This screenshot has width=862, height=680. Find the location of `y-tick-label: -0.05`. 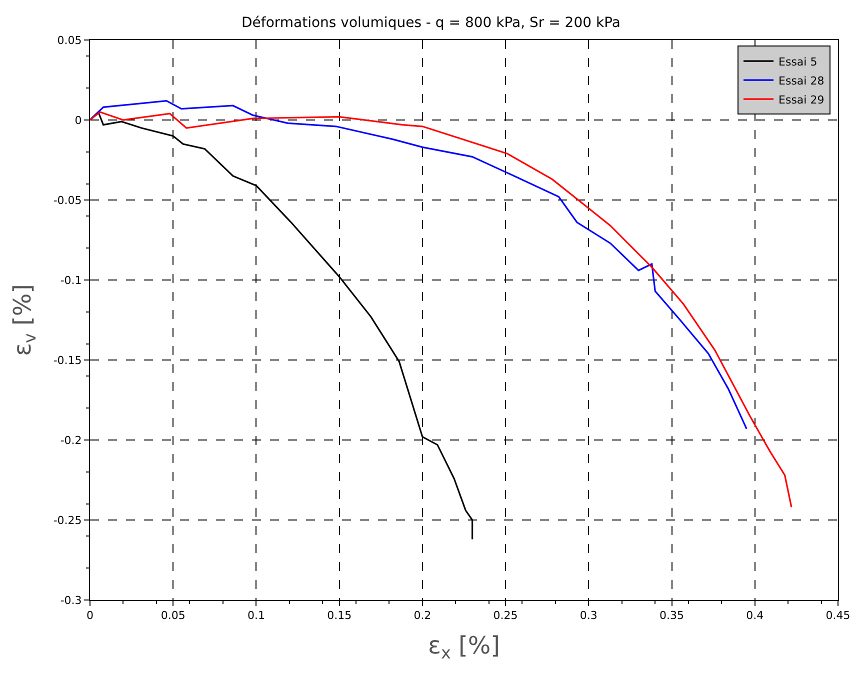

y-tick-label: -0.05 is located at coordinates (67, 200).